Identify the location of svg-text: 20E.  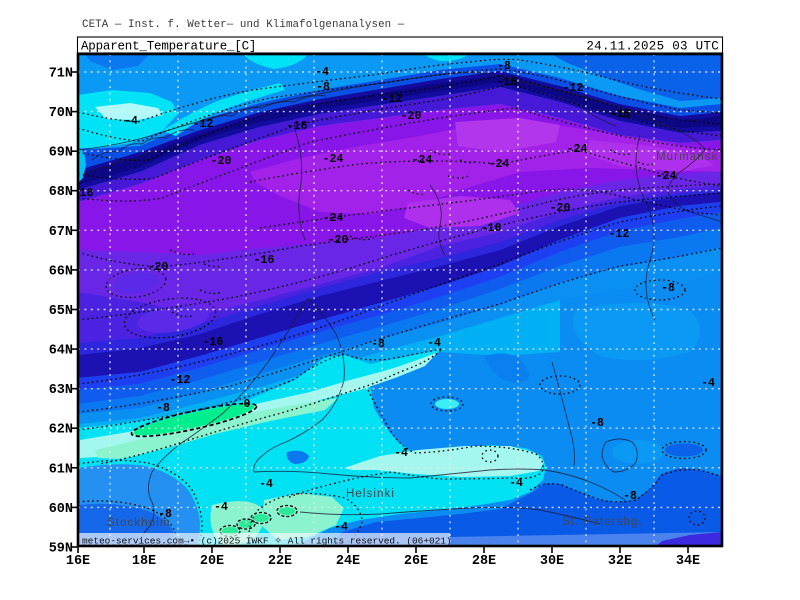
(212, 561).